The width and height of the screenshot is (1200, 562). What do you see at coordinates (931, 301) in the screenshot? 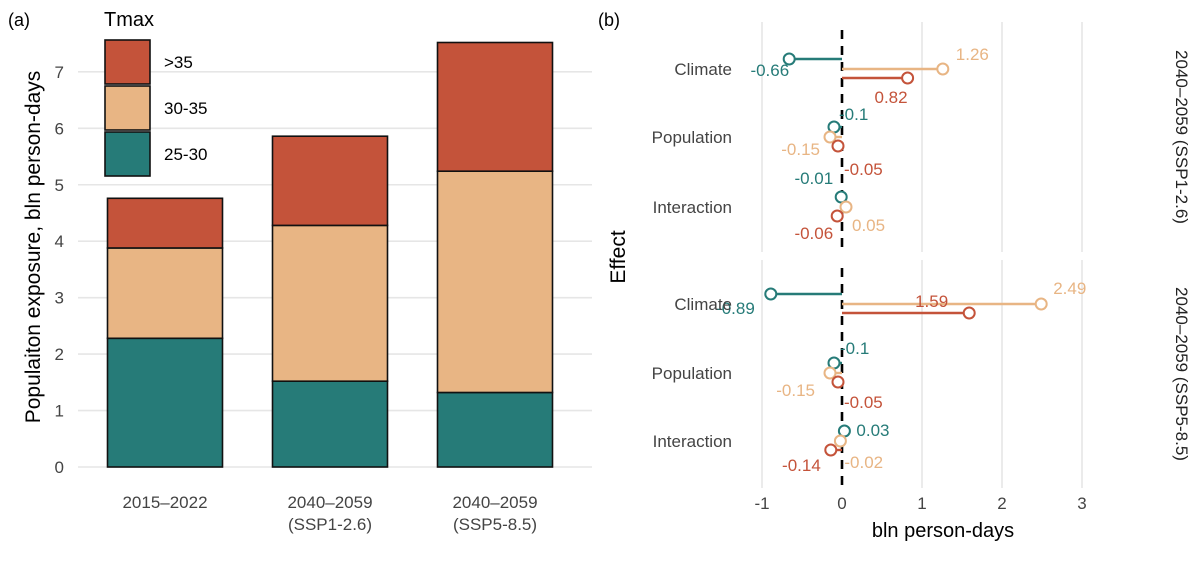
I see `value-label: 1.59` at bounding box center [931, 301].